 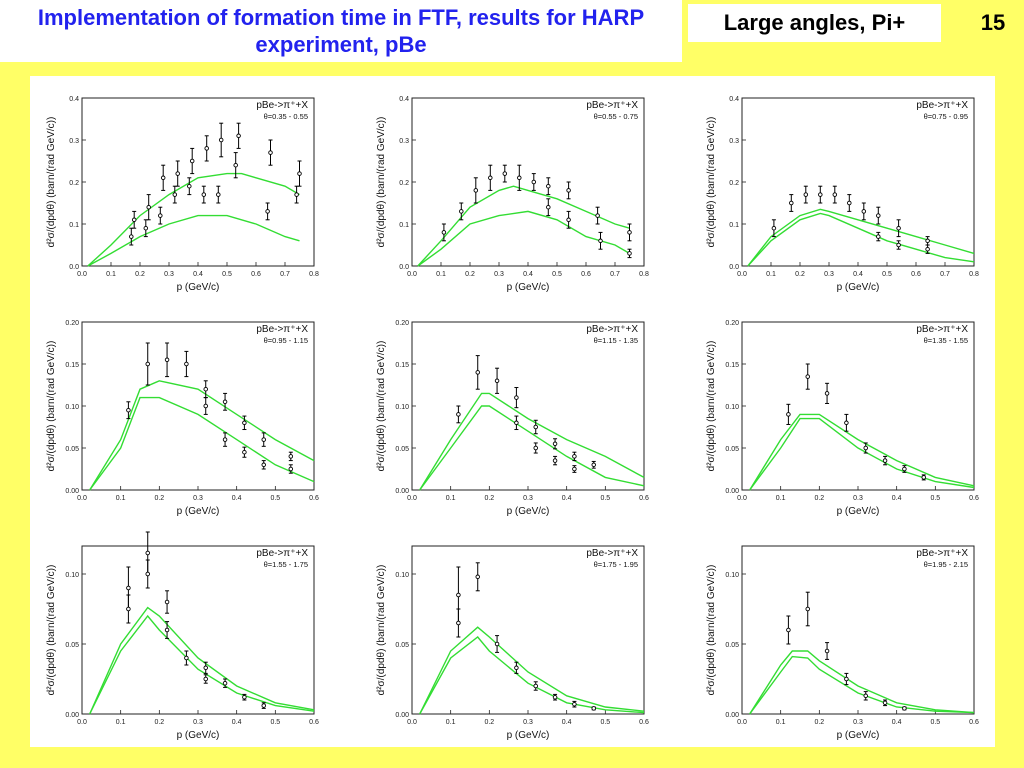 What do you see at coordinates (615, 274) in the screenshot?
I see `x-tick-label: 0.7` at bounding box center [615, 274].